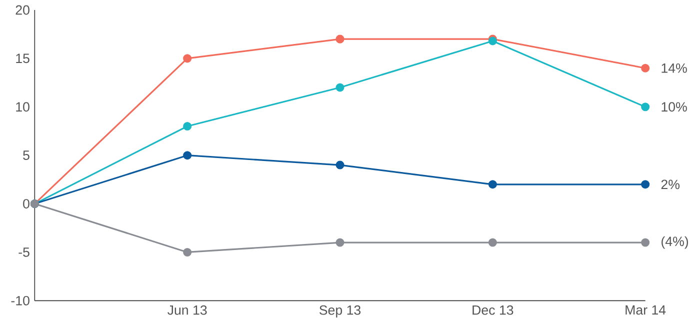 The width and height of the screenshot is (694, 326). Describe the element at coordinates (20, 301) in the screenshot. I see `y-tick-label: -10` at that location.